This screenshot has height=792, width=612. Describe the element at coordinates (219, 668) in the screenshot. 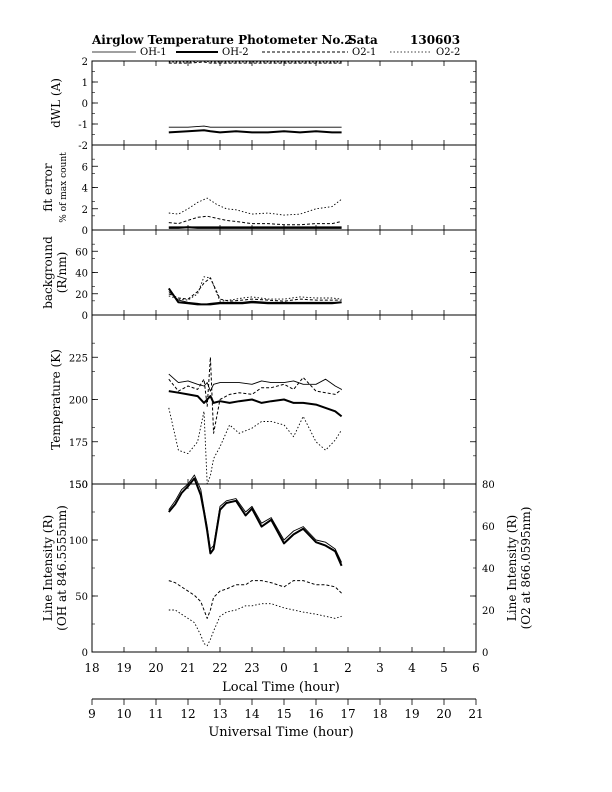

I see `local-tick-label: 22` at that location.